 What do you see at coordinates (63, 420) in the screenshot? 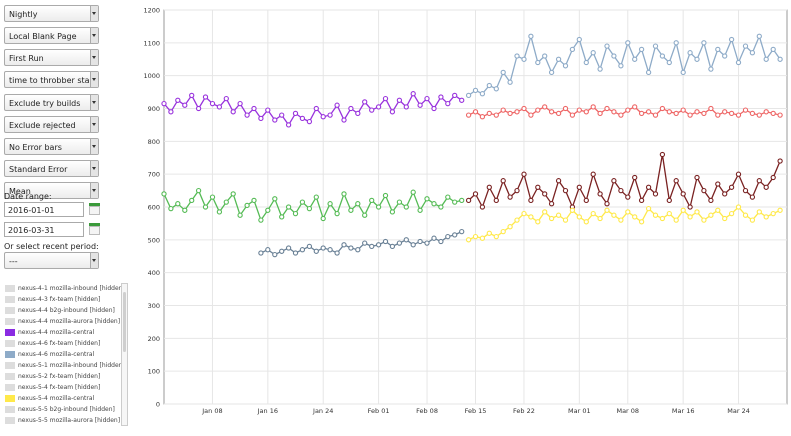
I see `legend-item: nexus-5-5 mozilla-aurora [hidden]` at bounding box center [63, 420].